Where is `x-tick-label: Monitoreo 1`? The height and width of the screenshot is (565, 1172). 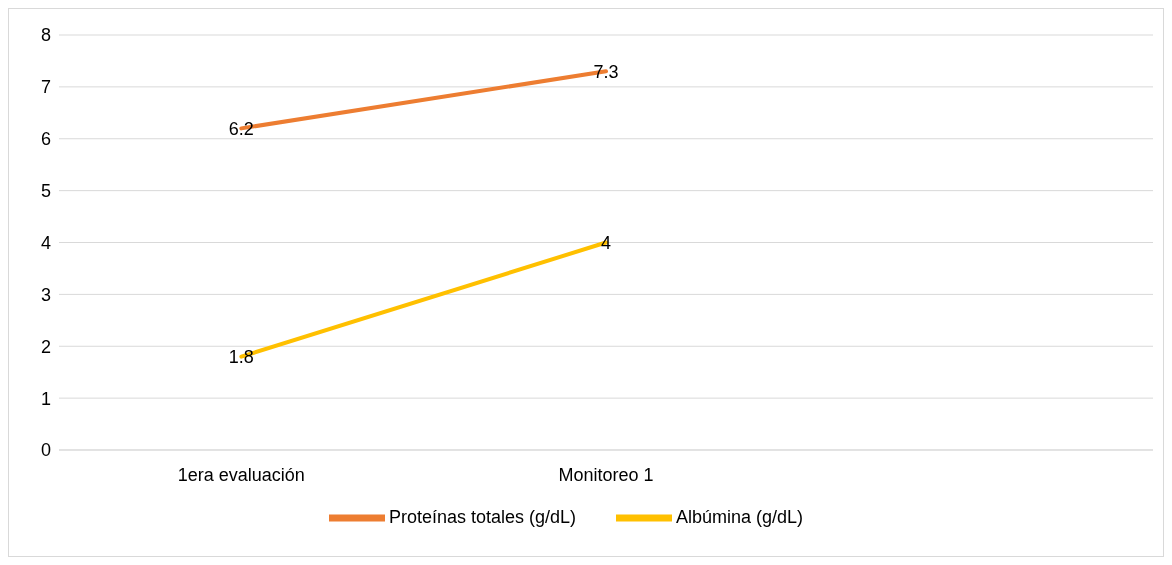
x-tick-label: Monitoreo 1 is located at coordinates (606, 474).